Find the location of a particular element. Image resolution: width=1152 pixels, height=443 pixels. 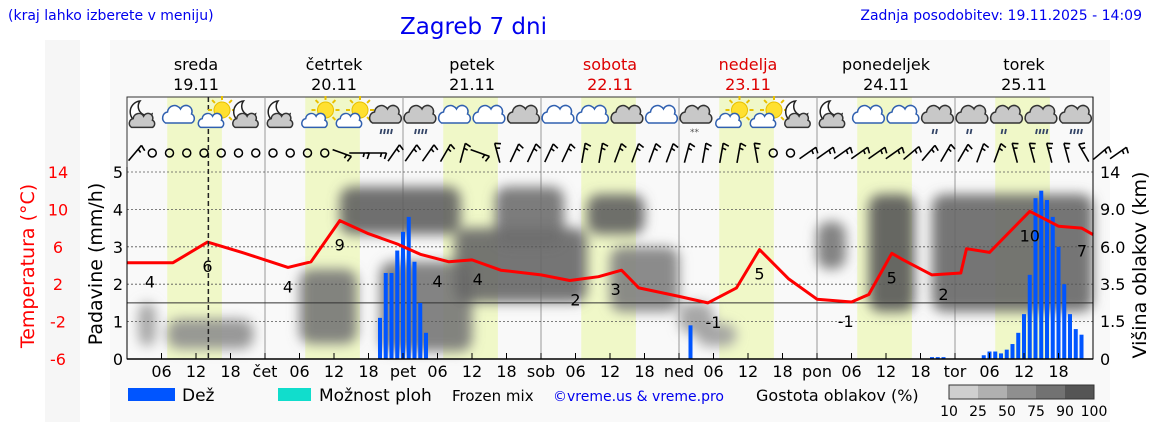

temperature-tick: 10 is located at coordinates (58, 209).